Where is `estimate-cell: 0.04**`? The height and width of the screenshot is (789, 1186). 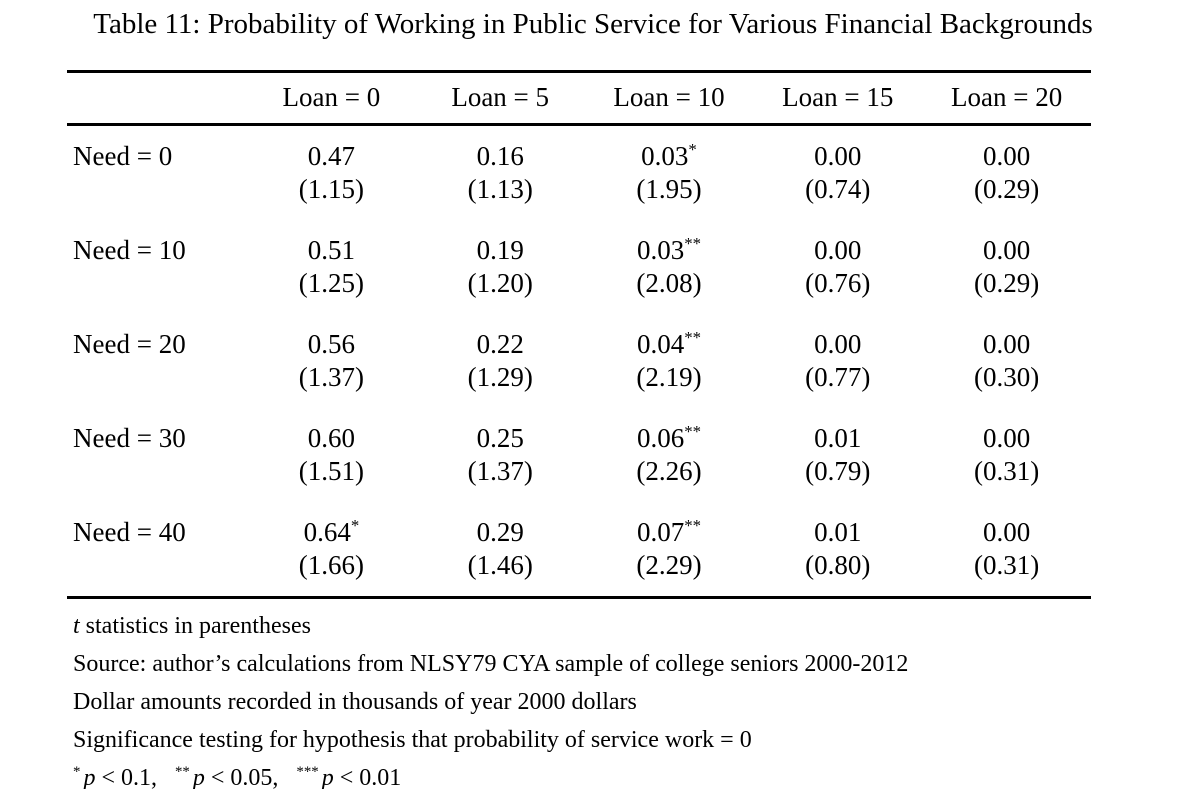 estimate-cell: 0.04** is located at coordinates (669, 337).